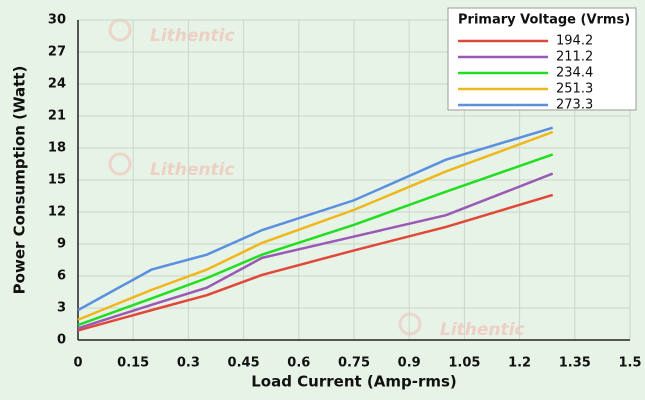 The width and height of the screenshot is (645, 400). Describe the element at coordinates (61, 276) in the screenshot. I see `y-tick-label: 6` at that location.